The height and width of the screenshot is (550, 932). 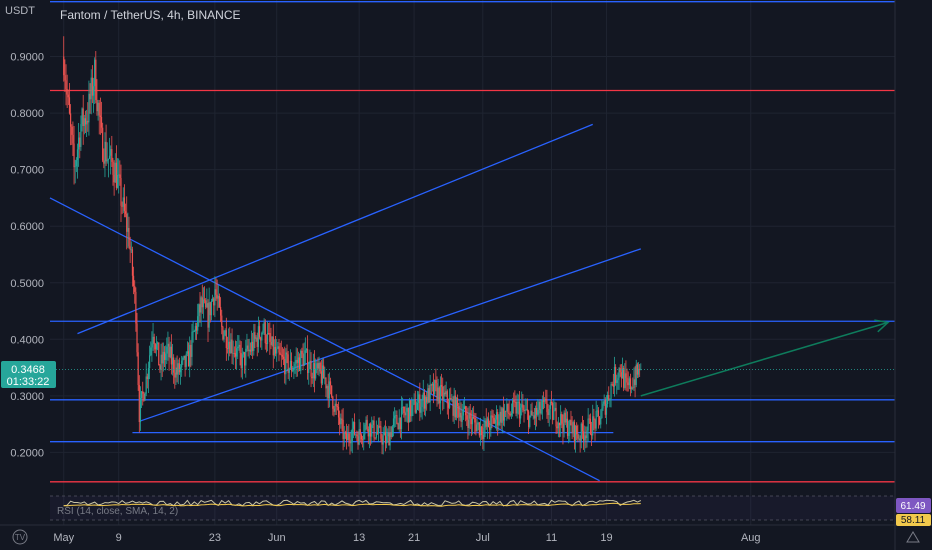 What do you see at coordinates (27, 171) in the screenshot?
I see `price-tick-label: 0.7000` at bounding box center [27, 171].